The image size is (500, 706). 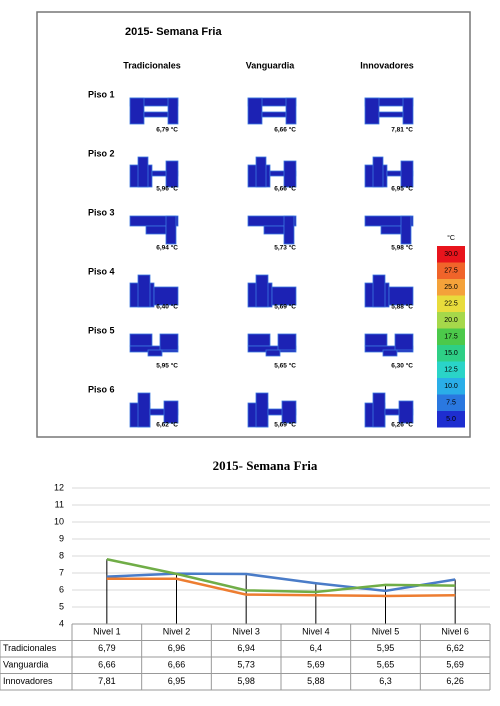 What do you see at coordinates (101, 212) in the screenshot?
I see `row-label: Piso 3` at bounding box center [101, 212].